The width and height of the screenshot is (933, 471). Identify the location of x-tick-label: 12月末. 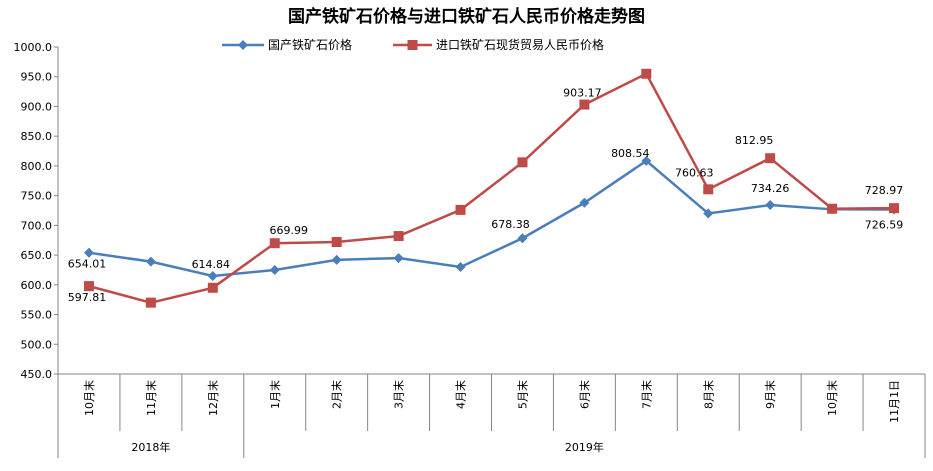
(213, 398).